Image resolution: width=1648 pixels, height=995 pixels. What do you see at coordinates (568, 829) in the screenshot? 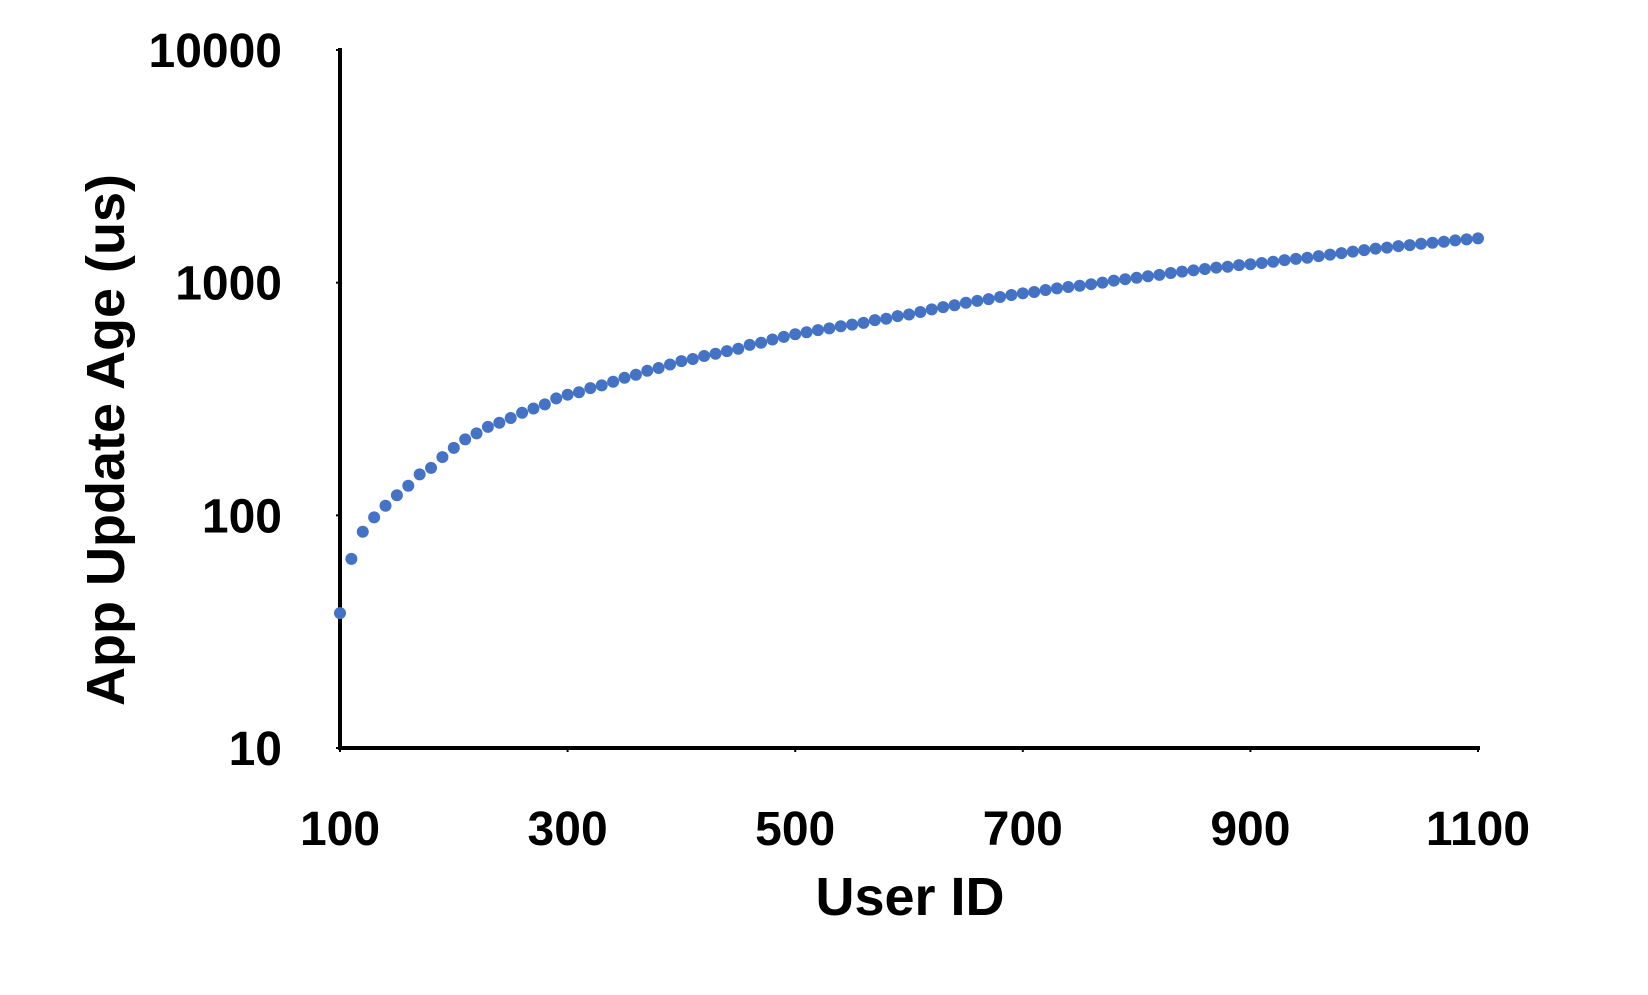
I see `x-tick-label: 300` at bounding box center [568, 829].